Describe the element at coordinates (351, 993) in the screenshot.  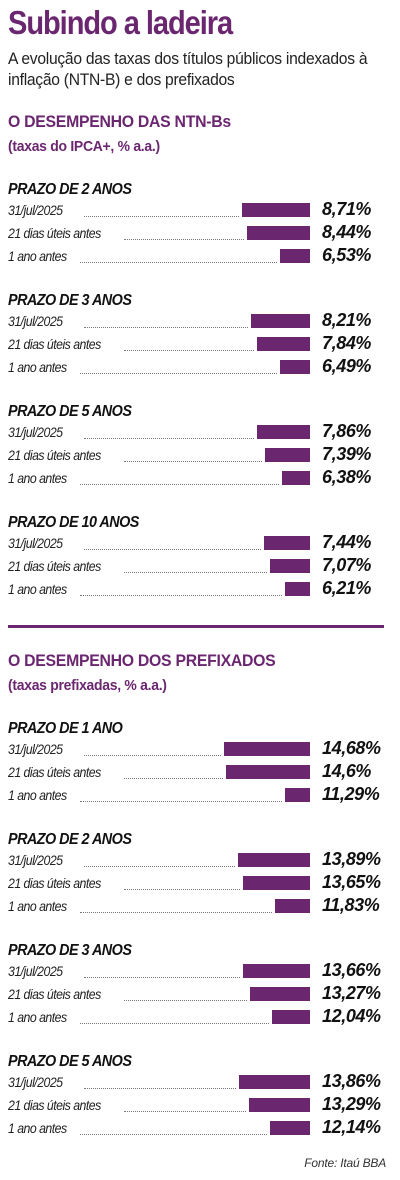
I see `value-label: 13,27%` at that location.